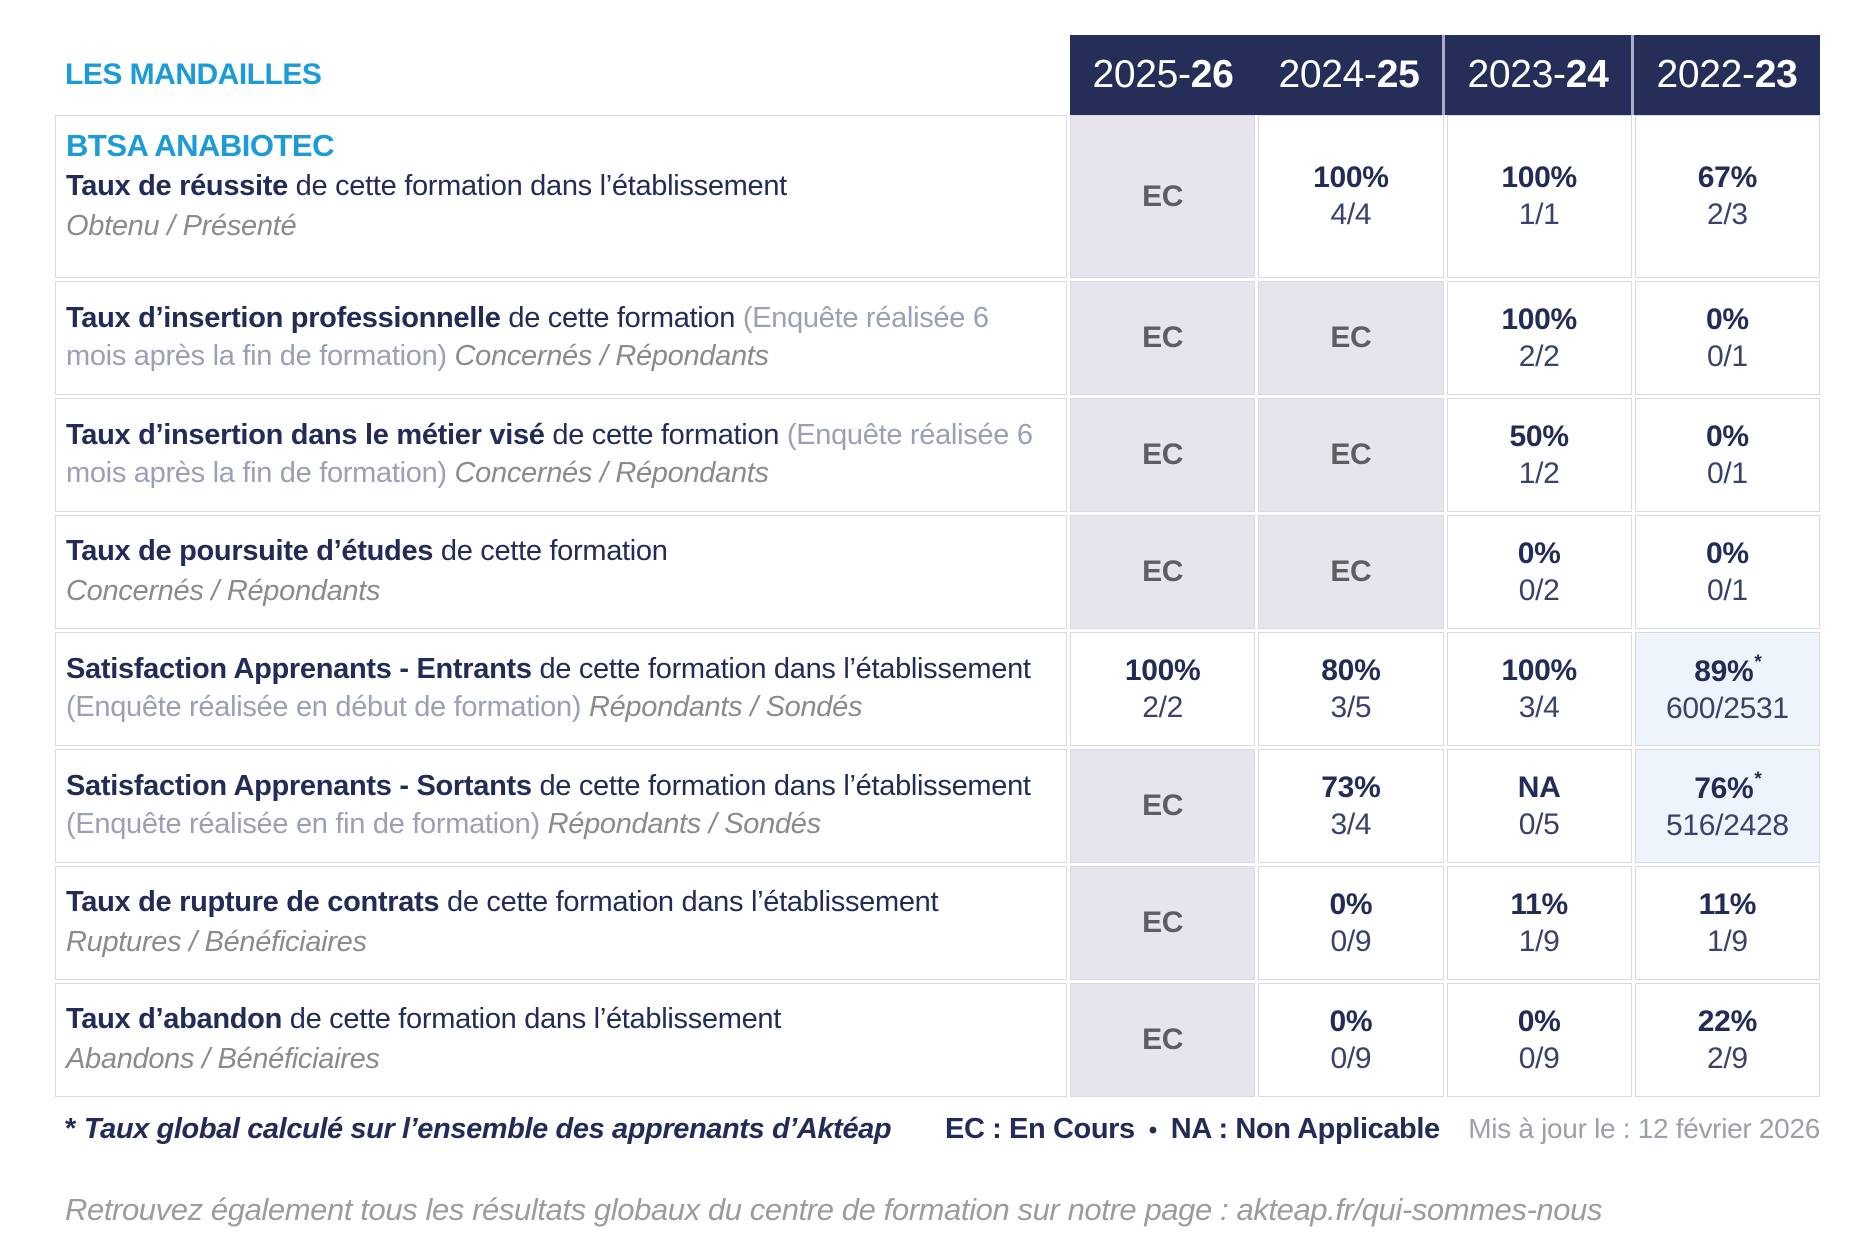 Image resolution: width=1875 pixels, height=1250 pixels. What do you see at coordinates (327, 707) in the screenshot?
I see `row-survey-note: (Enquête réalisée en début de formation)` at bounding box center [327, 707].